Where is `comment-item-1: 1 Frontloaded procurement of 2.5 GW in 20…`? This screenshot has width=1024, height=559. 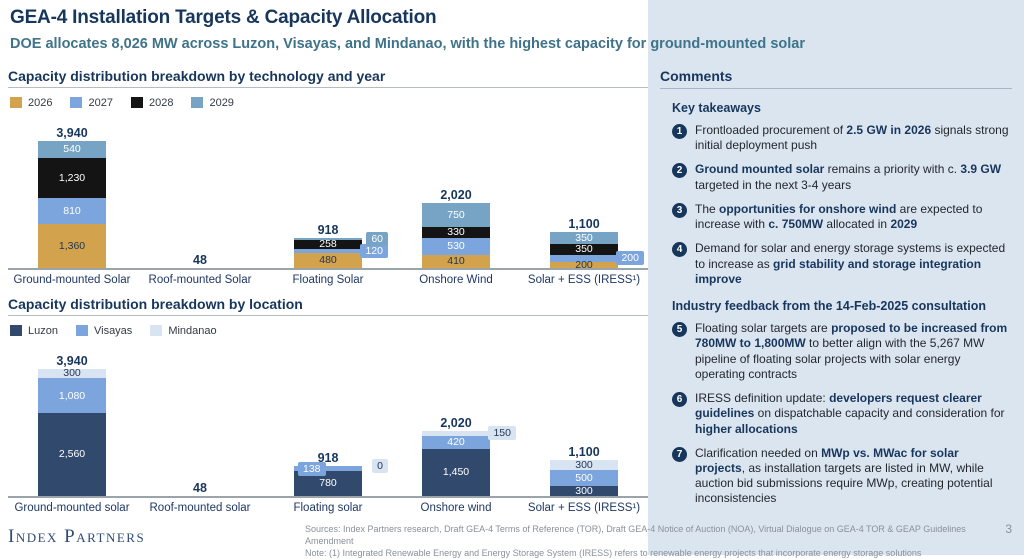
comment-item-1: 1 Frontloaded procurement of 2.5 GW in 20… is located at coordinates (841, 138).